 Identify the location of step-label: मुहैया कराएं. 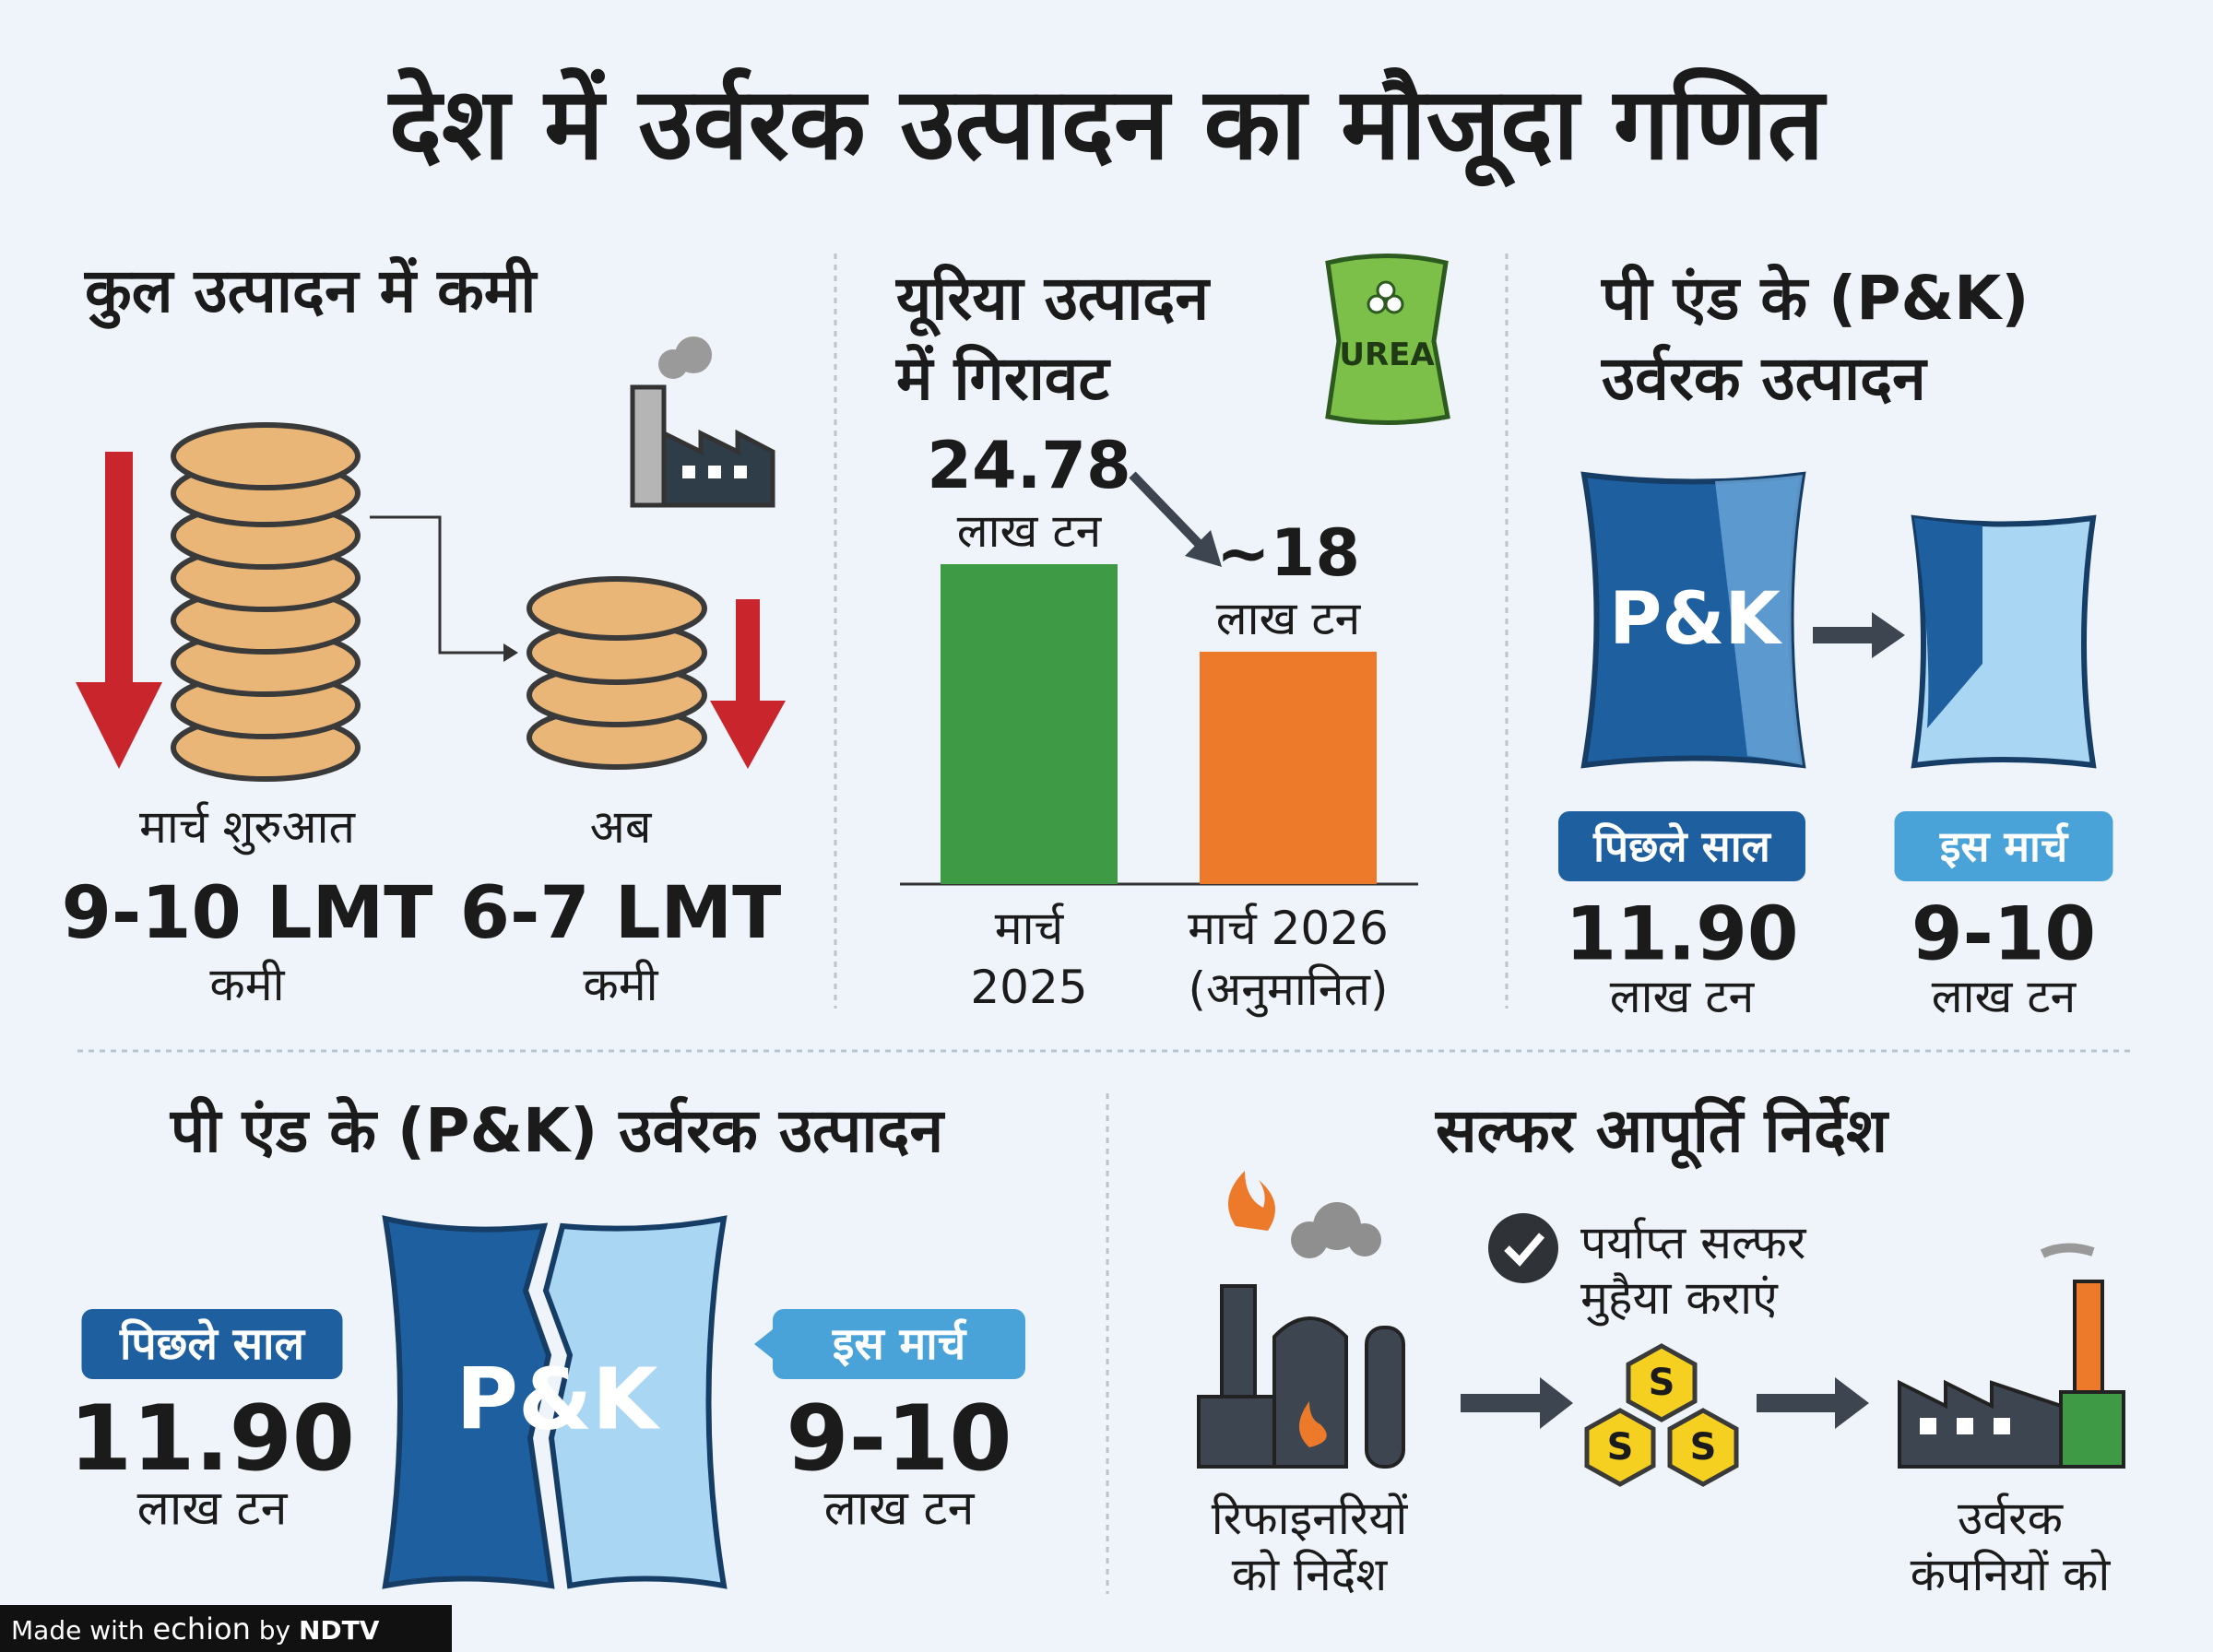
(1679, 1298).